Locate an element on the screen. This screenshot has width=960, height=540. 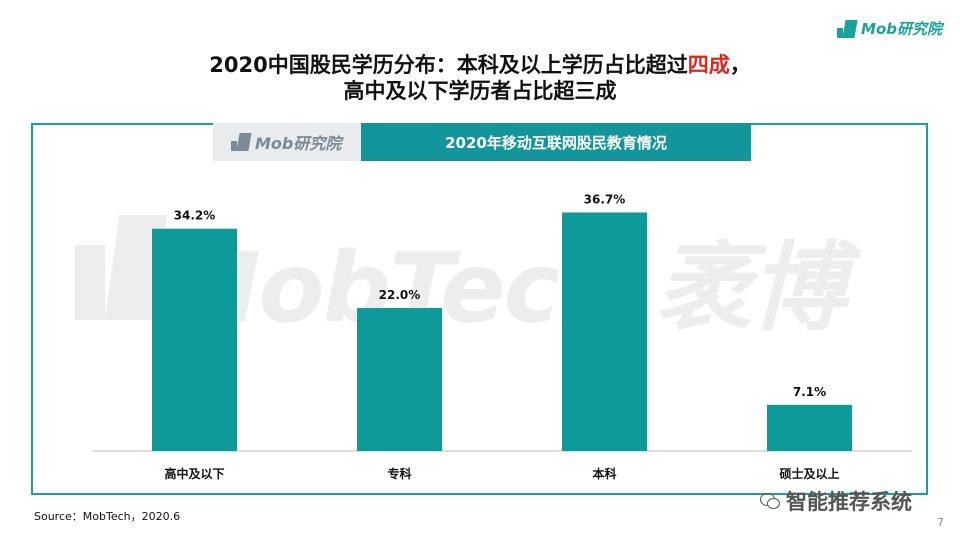
page-number: 7 is located at coordinates (940, 522).